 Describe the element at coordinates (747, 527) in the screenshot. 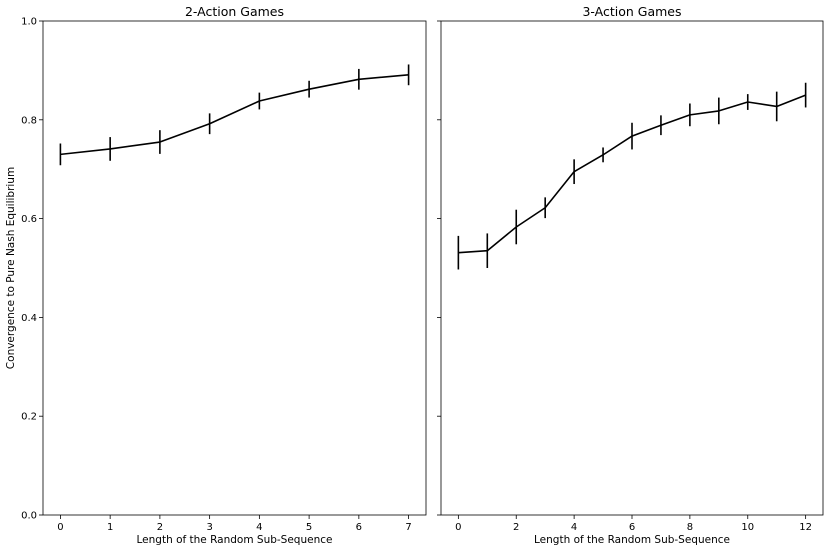

I see `x-tick-label: 10` at that location.